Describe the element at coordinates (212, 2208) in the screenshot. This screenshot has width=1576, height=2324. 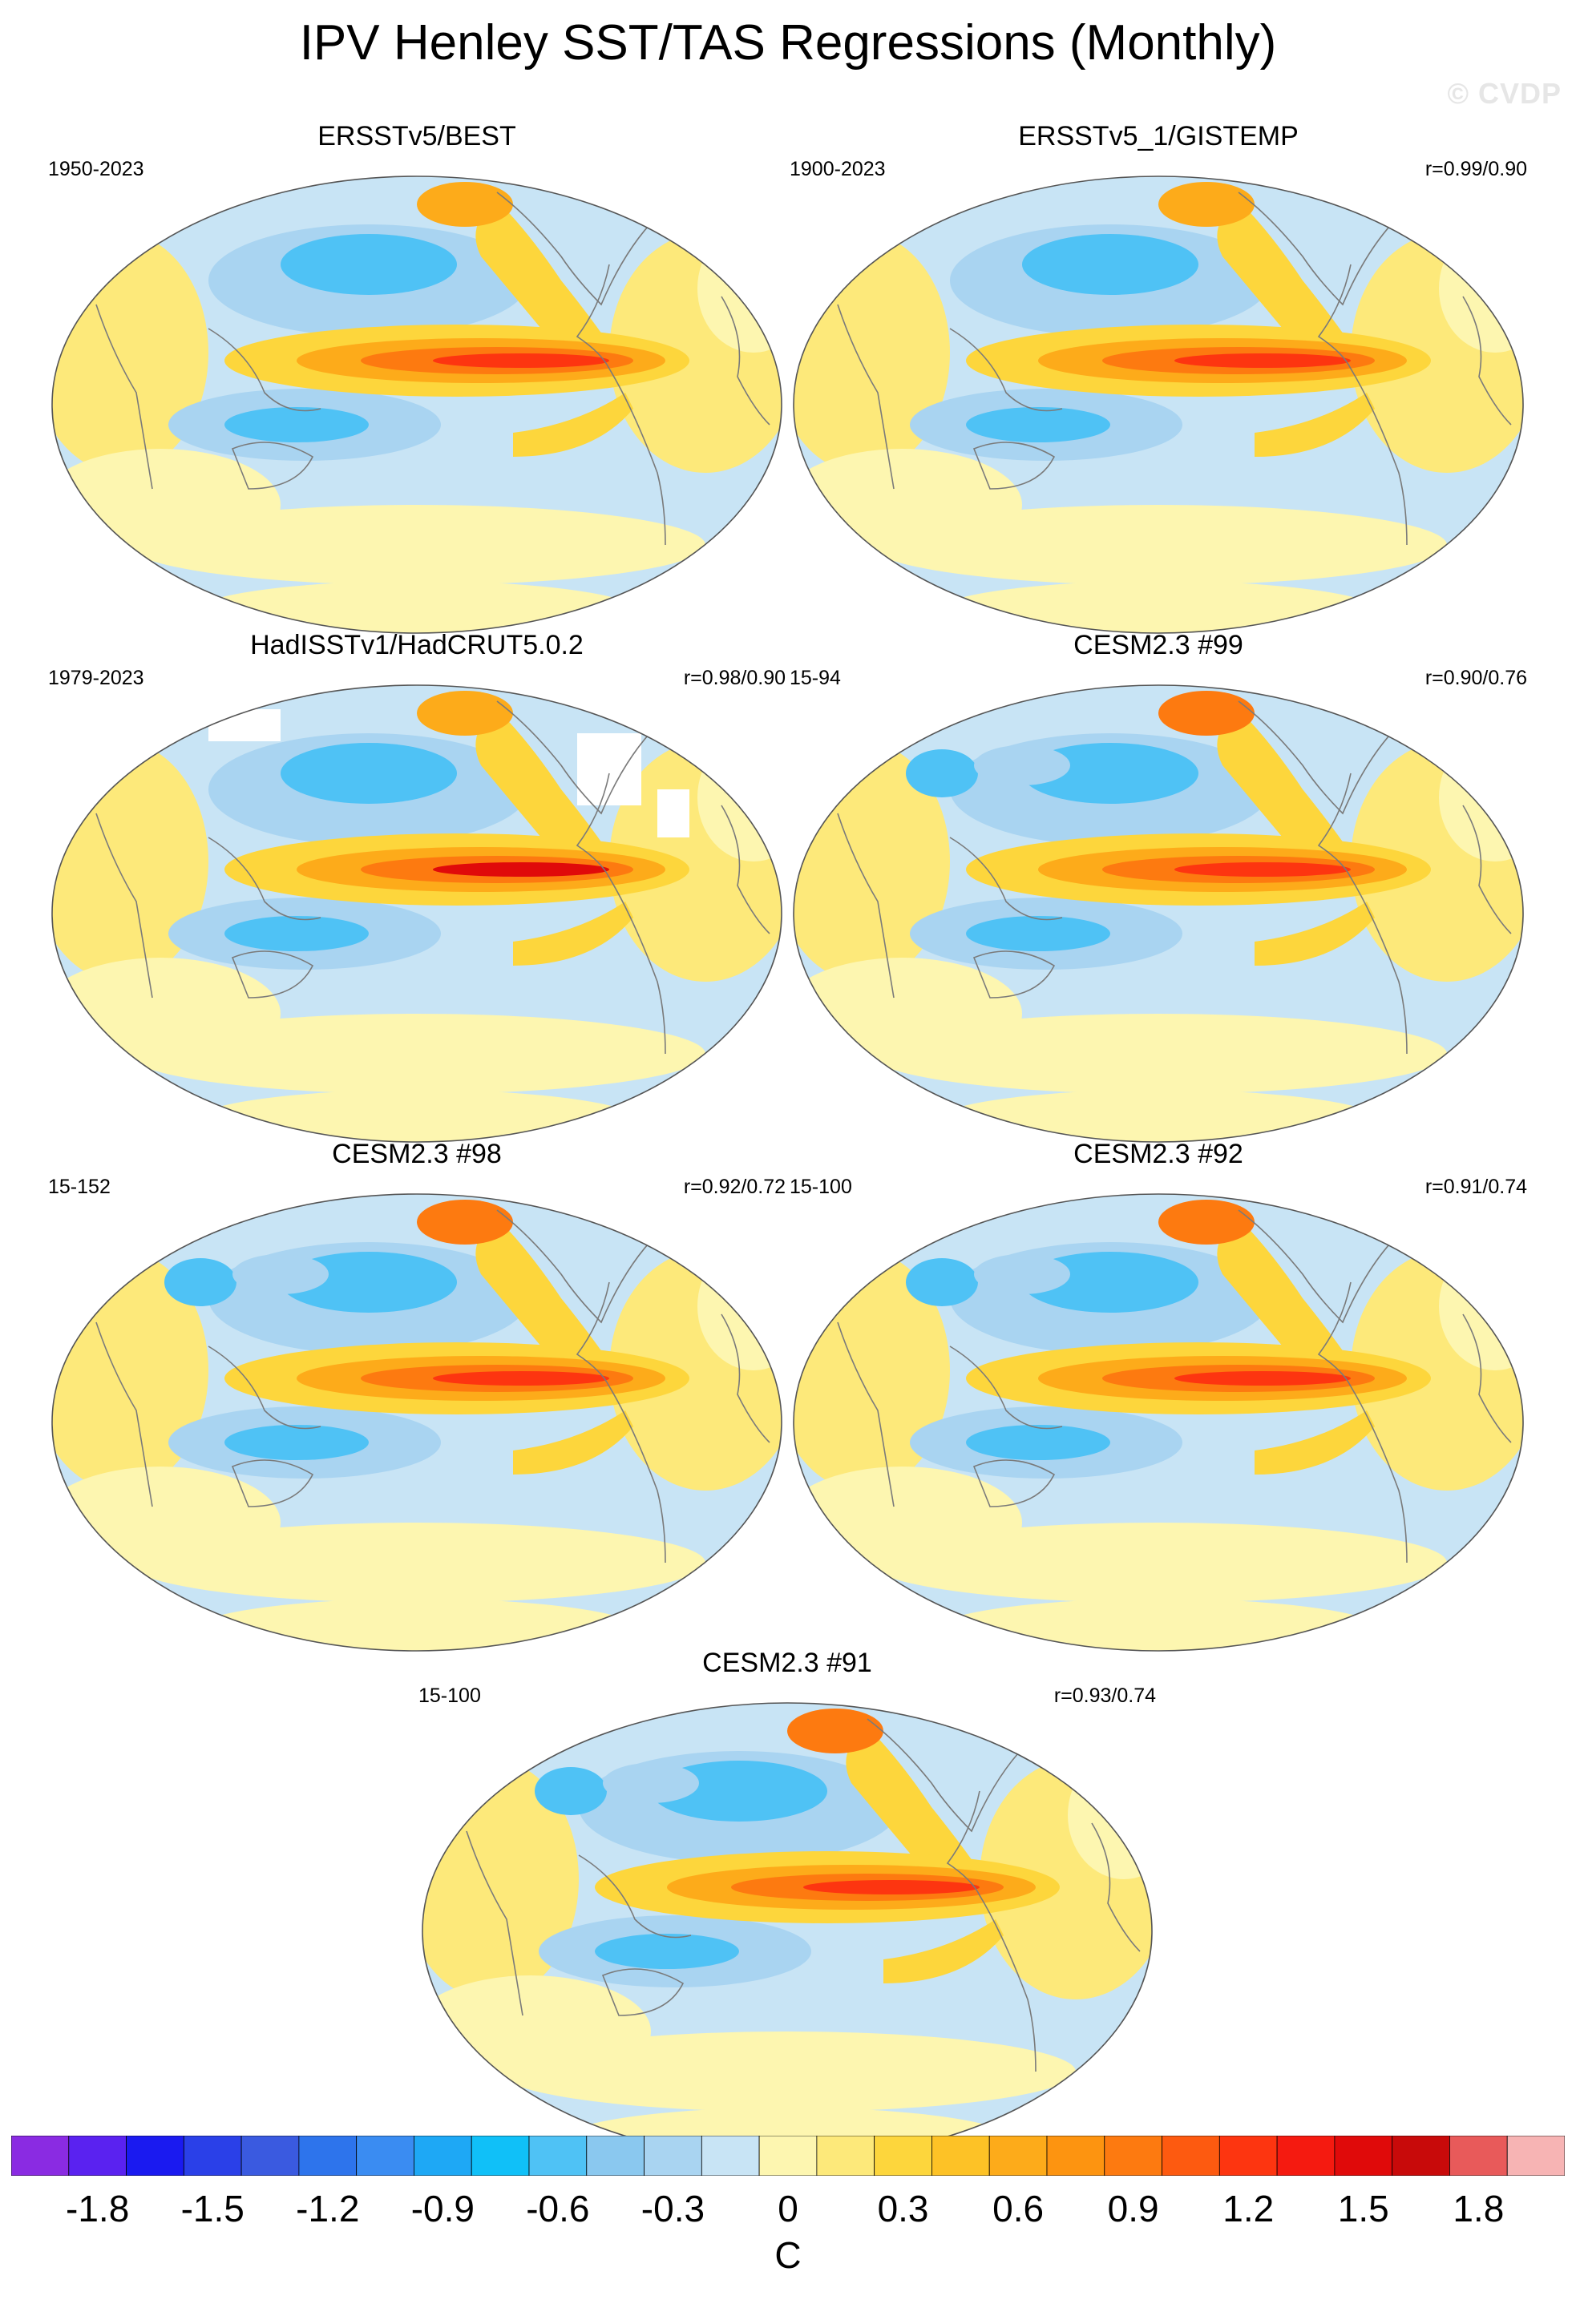
I see `colorbar-tick-label: -1.5` at that location.